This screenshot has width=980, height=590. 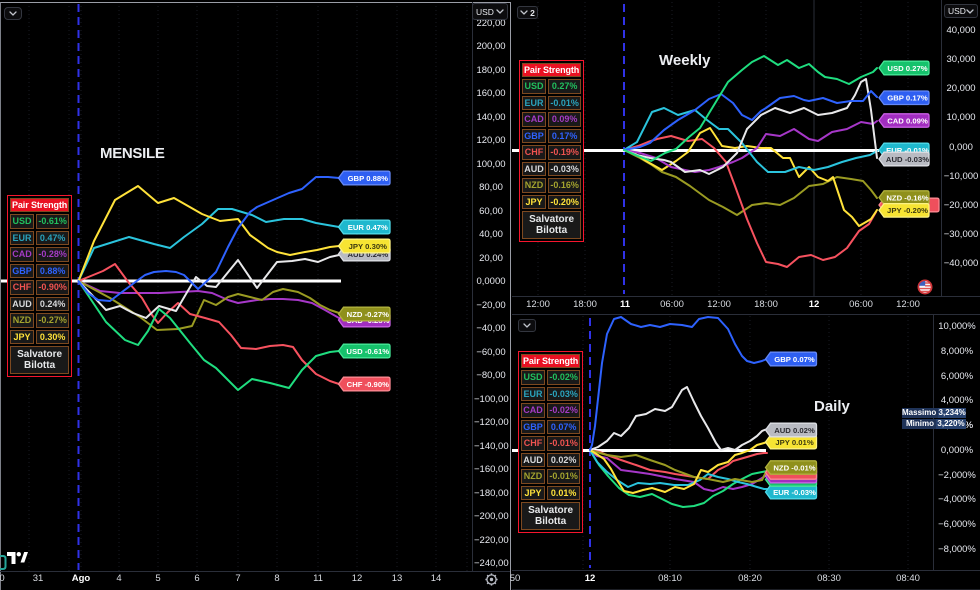 What do you see at coordinates (368, 178) in the screenshot?
I see `svg-text: GBP 0.88%` at bounding box center [368, 178].